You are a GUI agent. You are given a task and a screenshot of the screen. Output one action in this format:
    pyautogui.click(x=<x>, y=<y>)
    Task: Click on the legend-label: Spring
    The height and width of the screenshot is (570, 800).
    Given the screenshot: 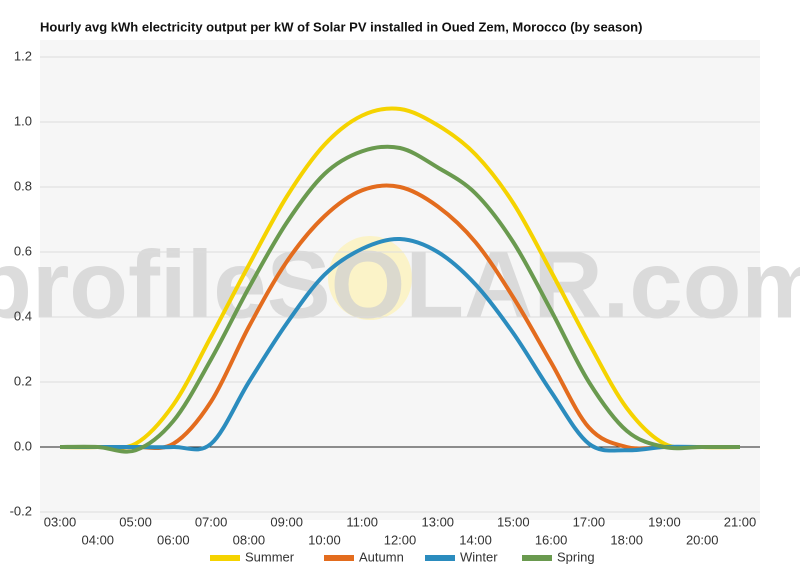 What is the action you would take?
    pyautogui.click(x=576, y=556)
    